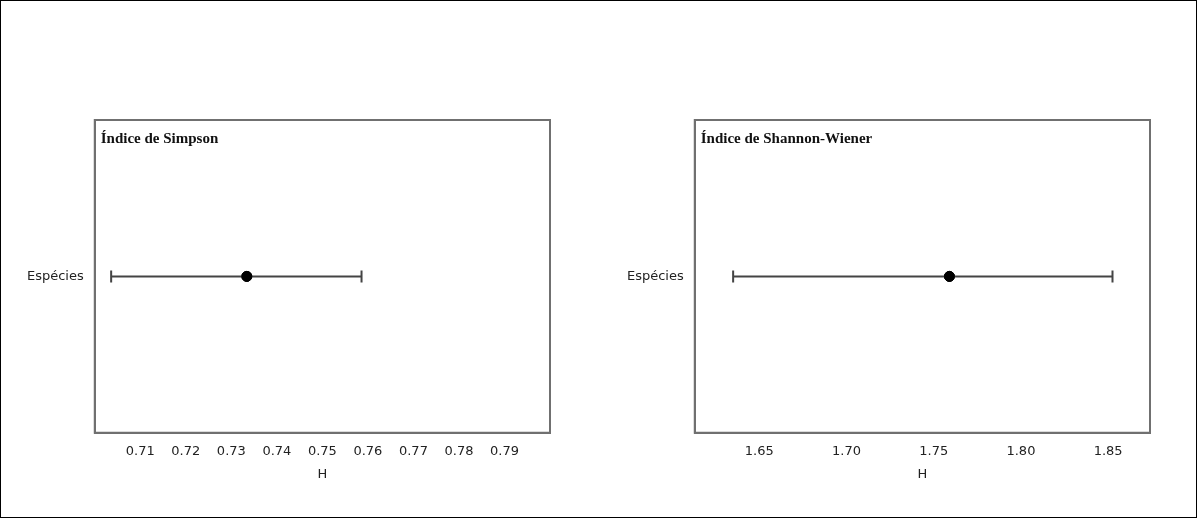 The height and width of the screenshot is (518, 1197). Describe the element at coordinates (504, 450) in the screenshot. I see `x-tick-label: 0.79` at that location.